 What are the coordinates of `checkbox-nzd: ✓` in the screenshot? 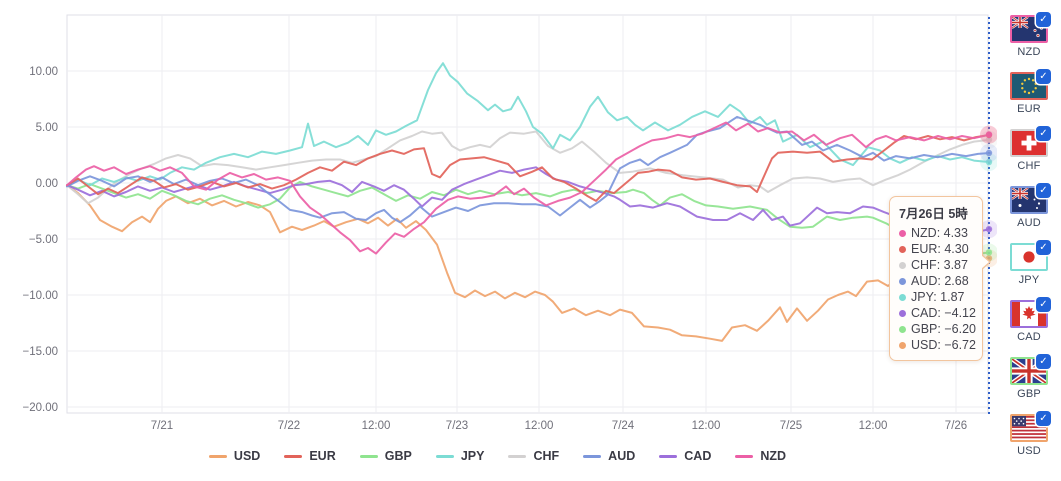 It's located at (1043, 19).